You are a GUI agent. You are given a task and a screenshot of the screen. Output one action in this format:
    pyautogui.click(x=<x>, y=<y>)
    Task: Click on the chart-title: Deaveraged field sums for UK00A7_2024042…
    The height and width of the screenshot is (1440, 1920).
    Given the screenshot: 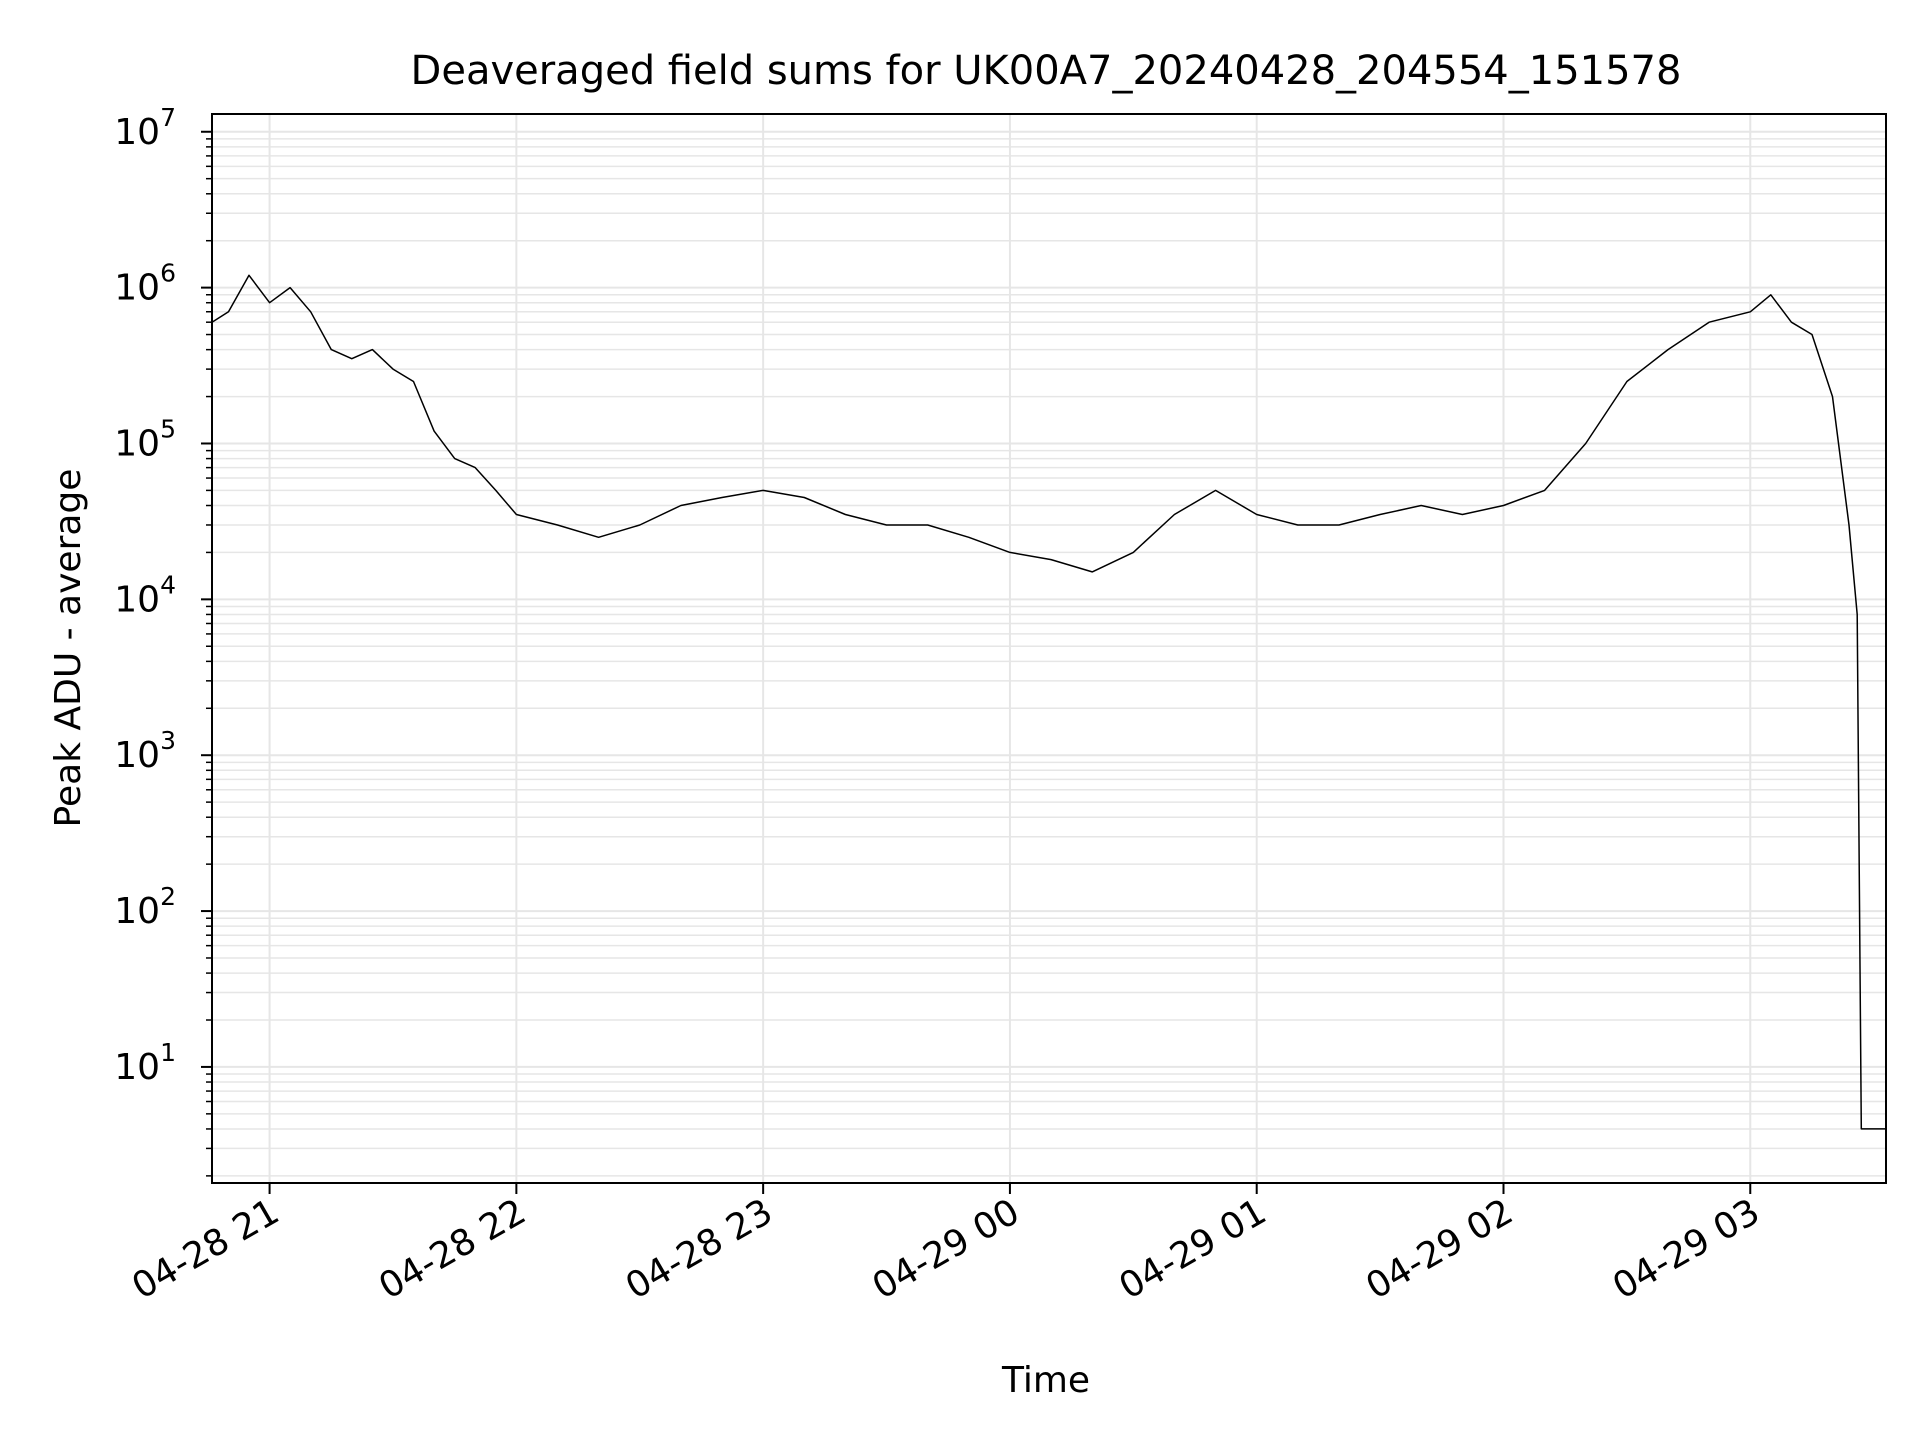 What is the action you would take?
    pyautogui.click(x=1046, y=71)
    